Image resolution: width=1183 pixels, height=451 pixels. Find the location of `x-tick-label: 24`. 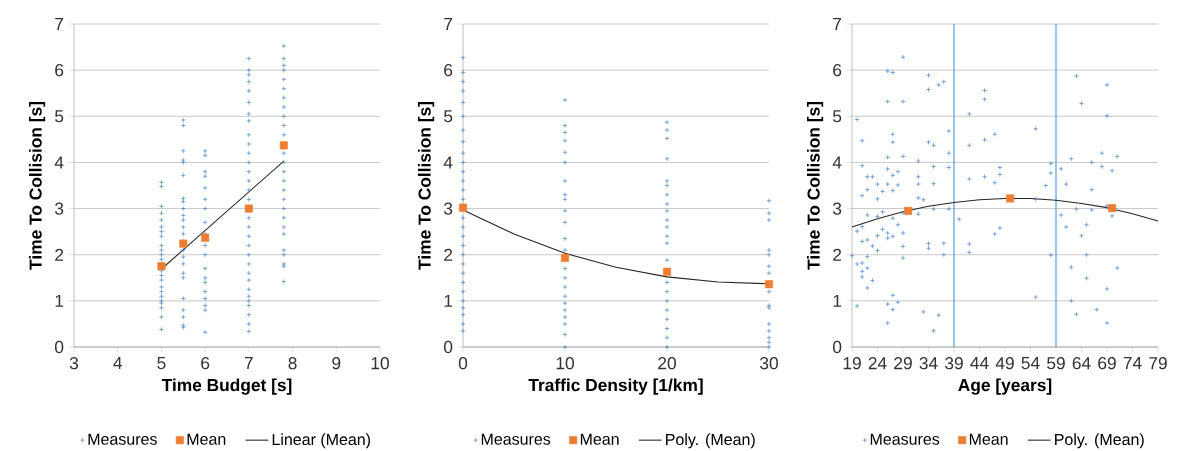

x-tick-label: 24 is located at coordinates (877, 363).